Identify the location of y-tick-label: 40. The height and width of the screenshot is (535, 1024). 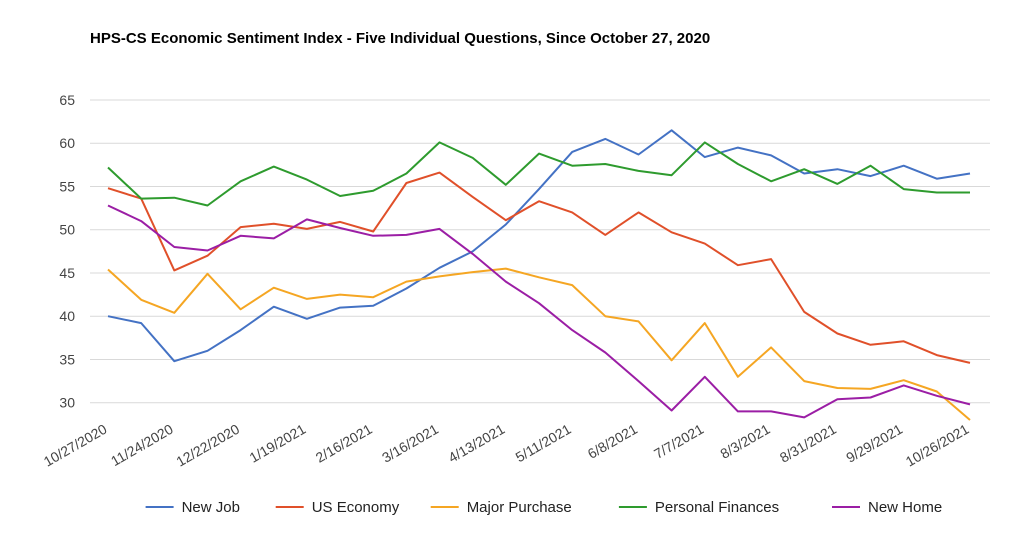
(67, 316).